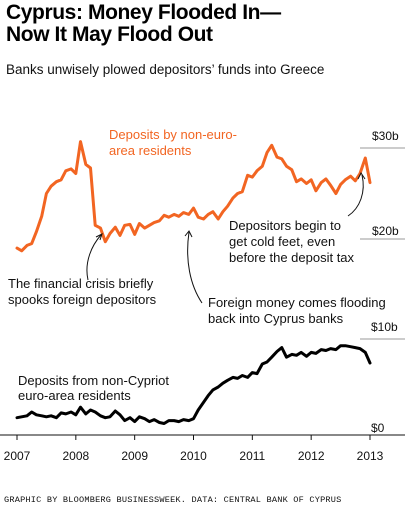 The image size is (405, 525). Describe the element at coordinates (276, 318) in the screenshot. I see `annotation-money-flooding-back-line-2: back into Cyprus banks` at that location.